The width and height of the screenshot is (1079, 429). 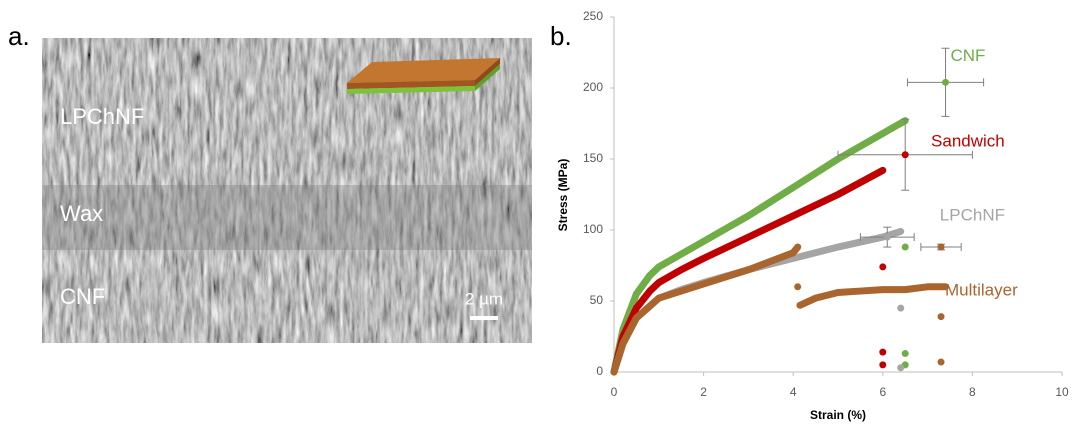 I want to click on x-tick-label: 2, so click(x=703, y=392).